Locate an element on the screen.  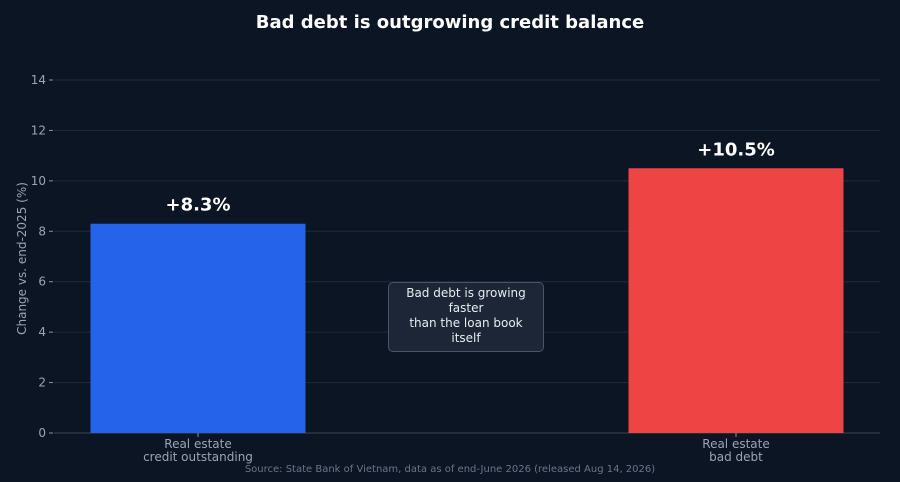
annotation-line-1: Bad debt is growing faster is located at coordinates (466, 300).